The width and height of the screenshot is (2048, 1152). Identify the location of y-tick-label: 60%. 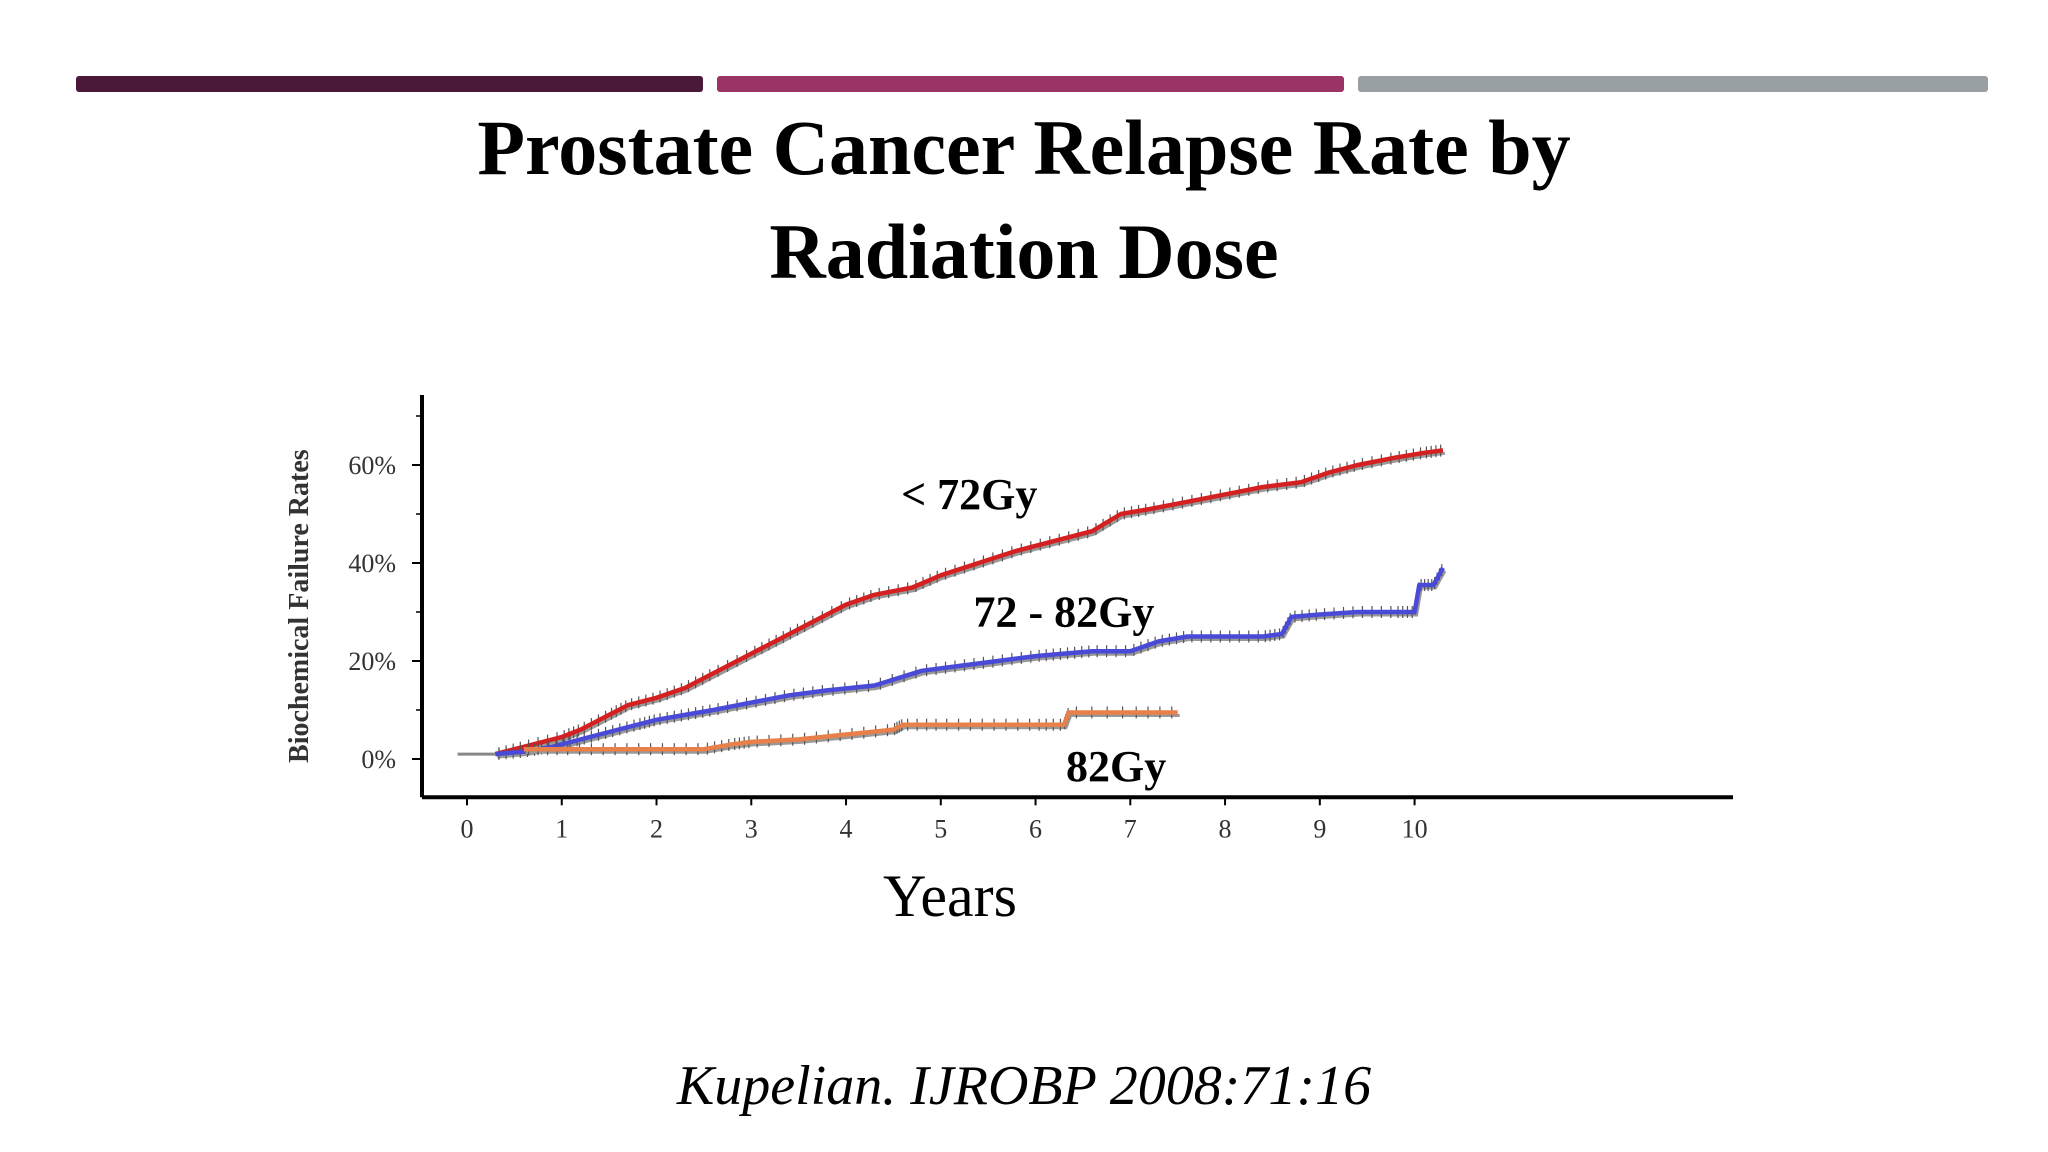
(372, 465).